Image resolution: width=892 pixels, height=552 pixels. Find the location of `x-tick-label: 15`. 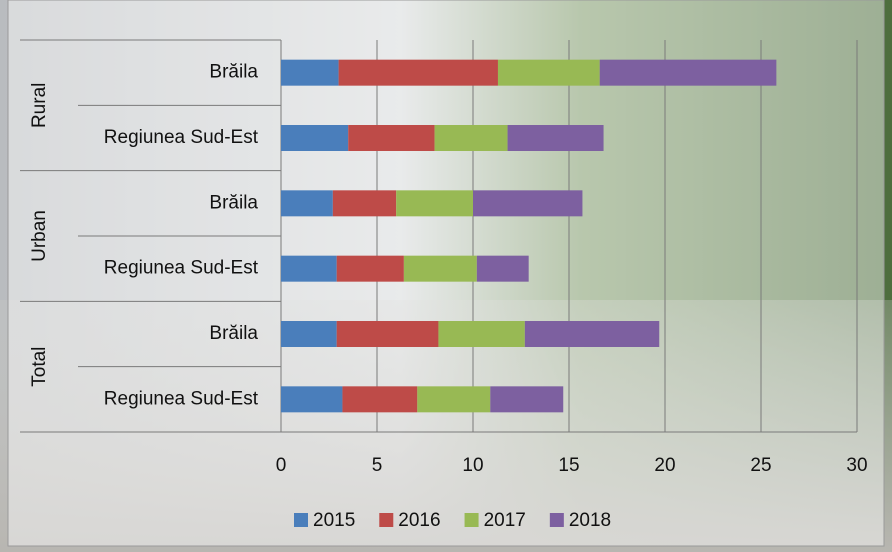

x-tick-label: 15 is located at coordinates (568, 465).